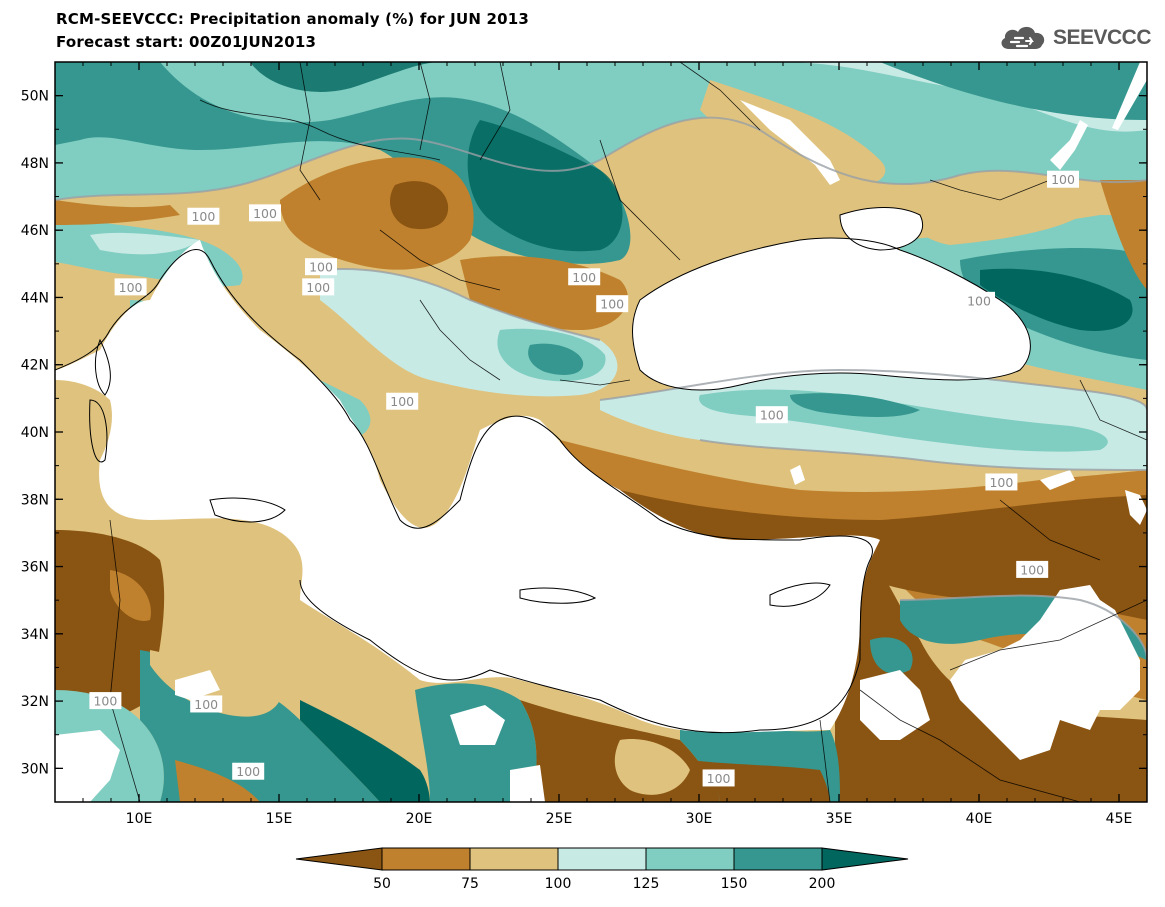 This screenshot has height=907, width=1165. I want to click on lat-tick-label: 30N, so click(35, 769).